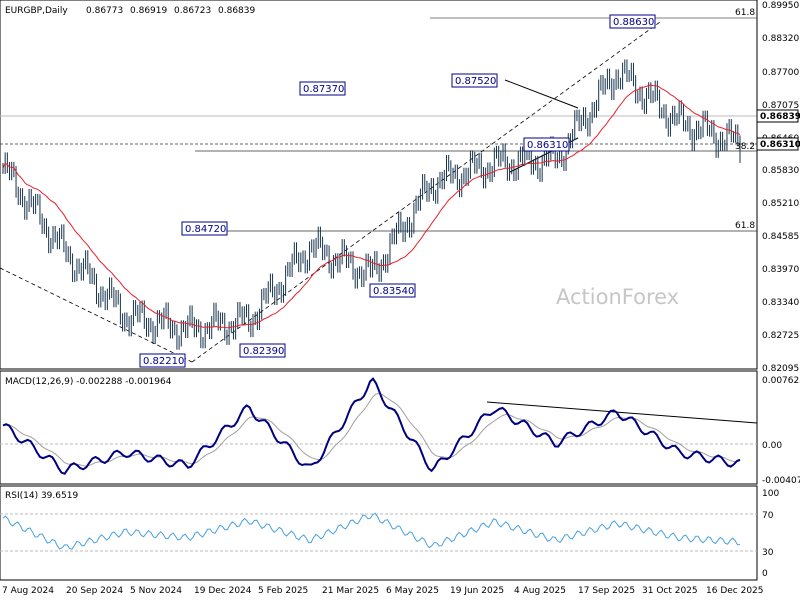 This screenshot has height=600, width=800. What do you see at coordinates (670, 591) in the screenshot?
I see `date-tick: 31 Oct 2025` at bounding box center [670, 591].